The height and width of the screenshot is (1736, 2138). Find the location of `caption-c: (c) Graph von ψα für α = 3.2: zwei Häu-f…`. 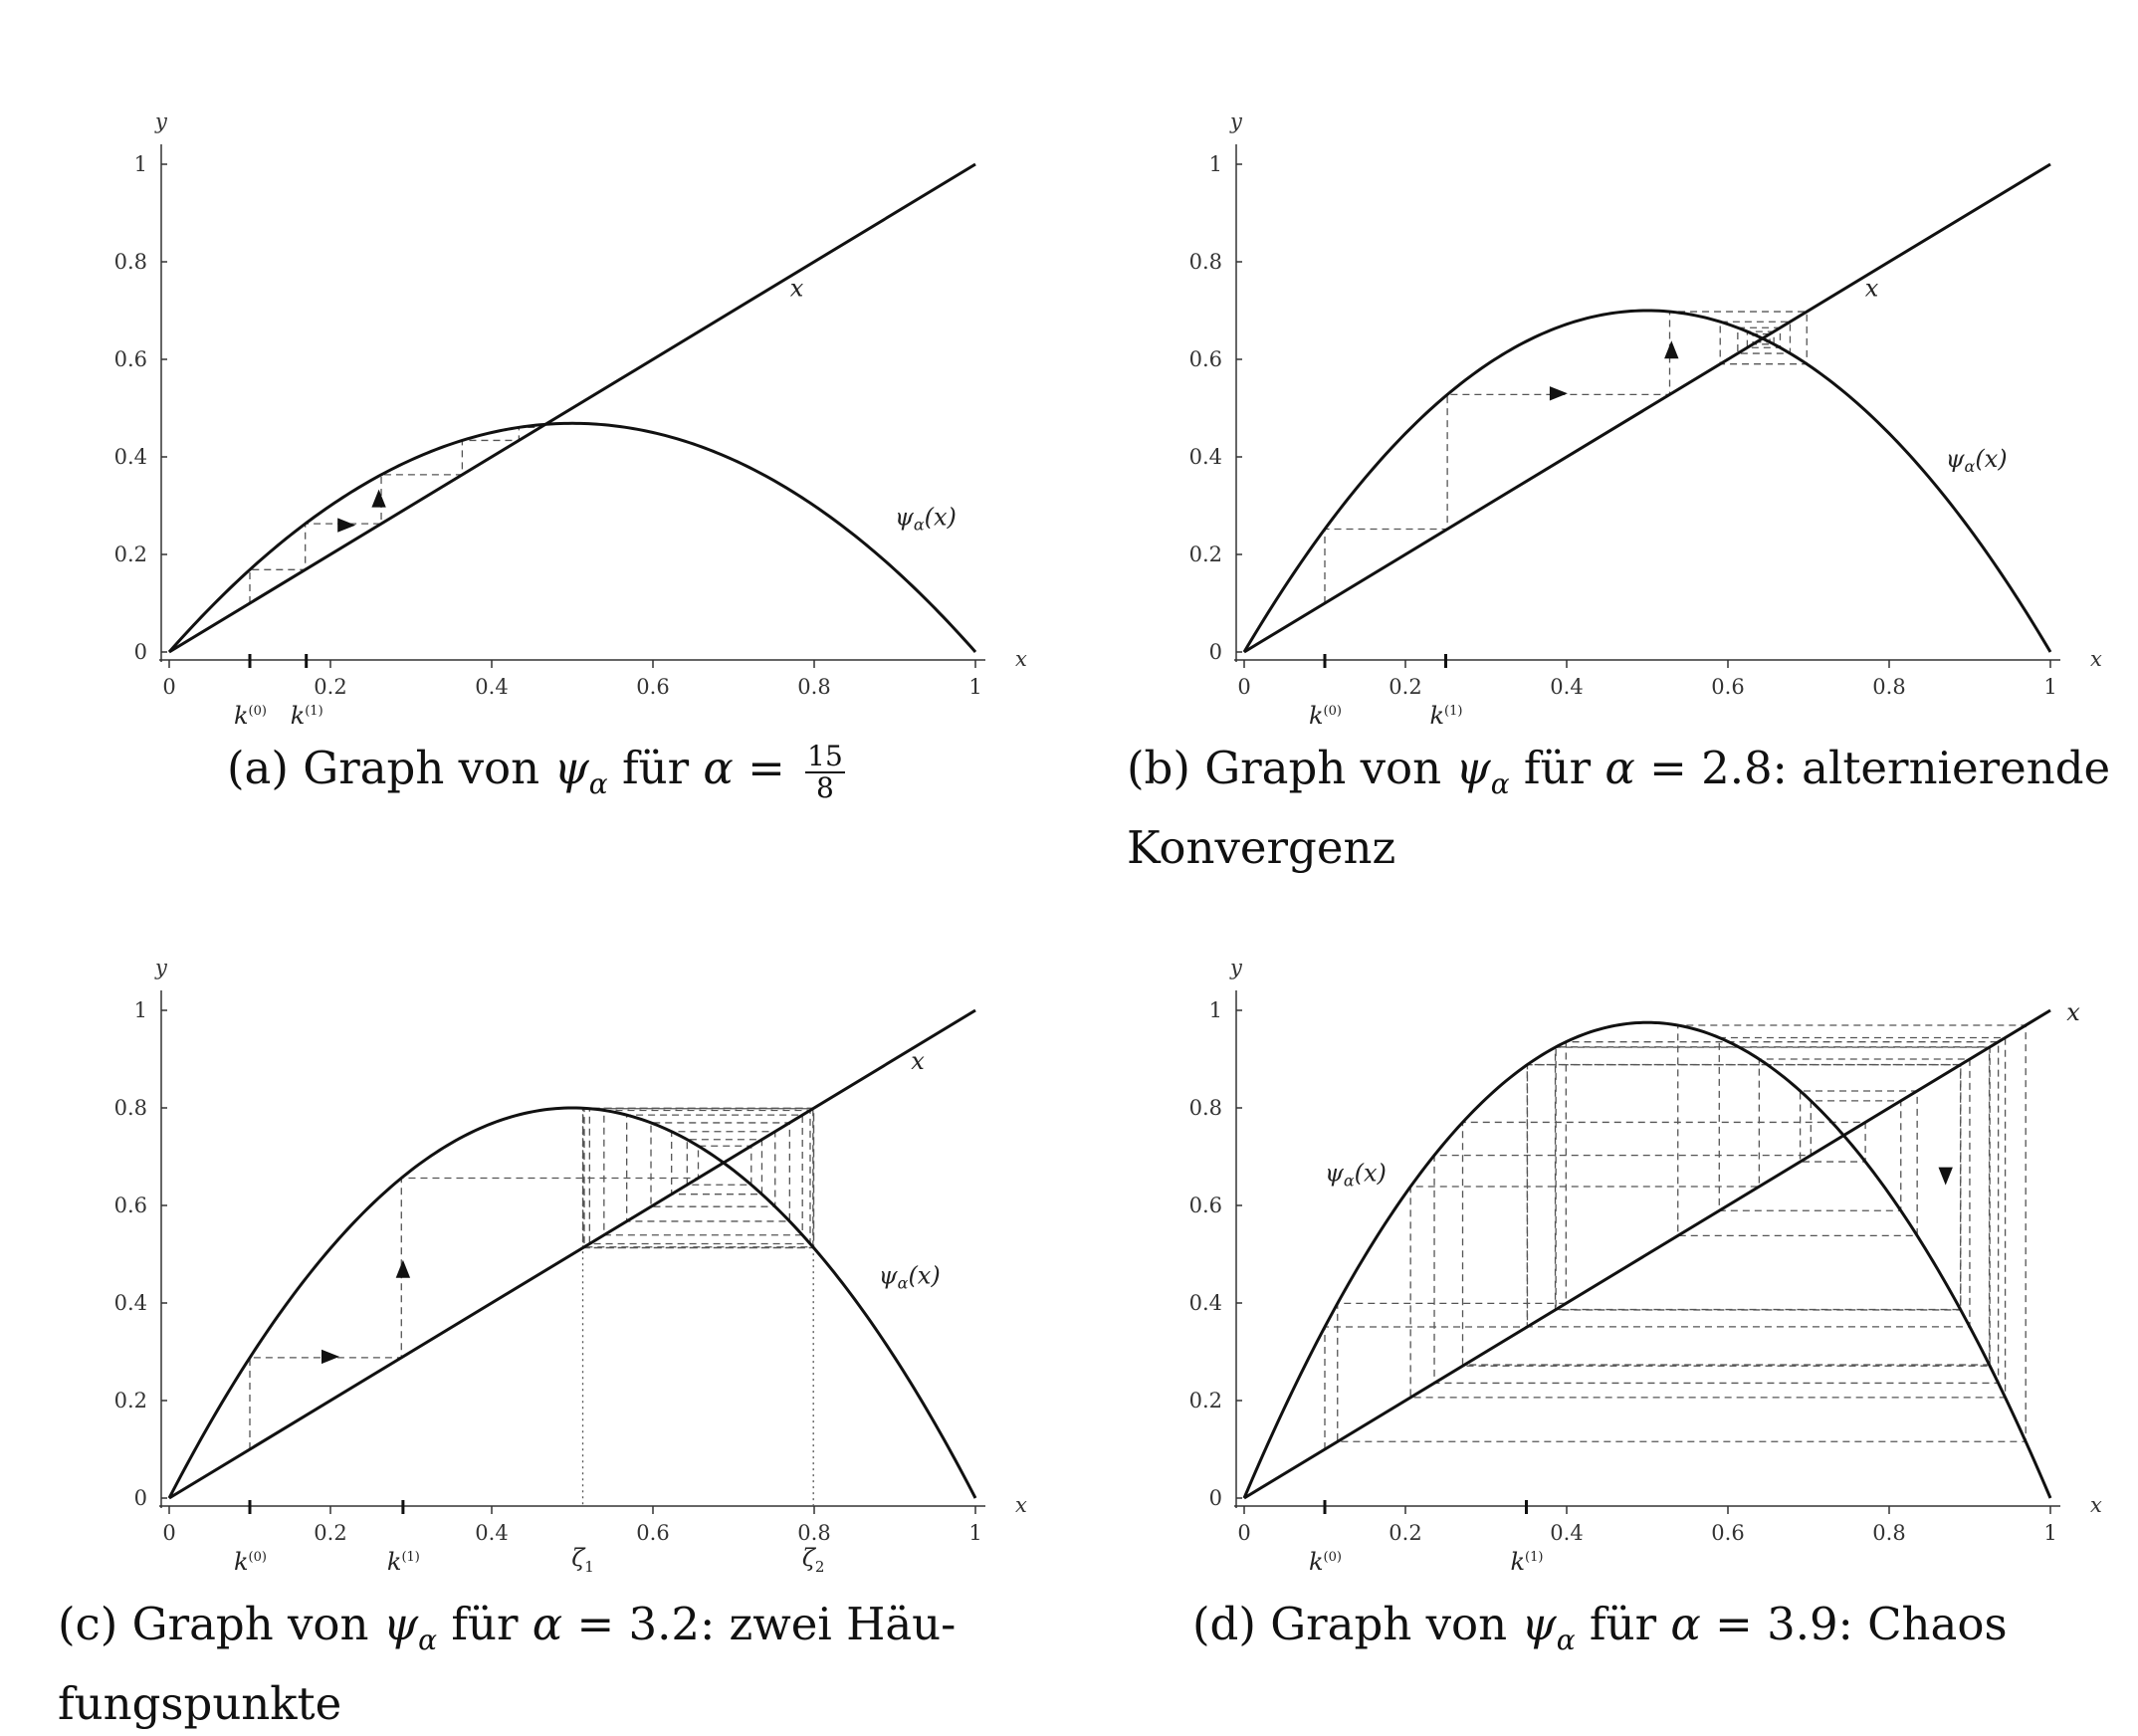

caption-c: (c) Graph von ψα für α = 3.2: zwei Häu-f… is located at coordinates (507, 1665).